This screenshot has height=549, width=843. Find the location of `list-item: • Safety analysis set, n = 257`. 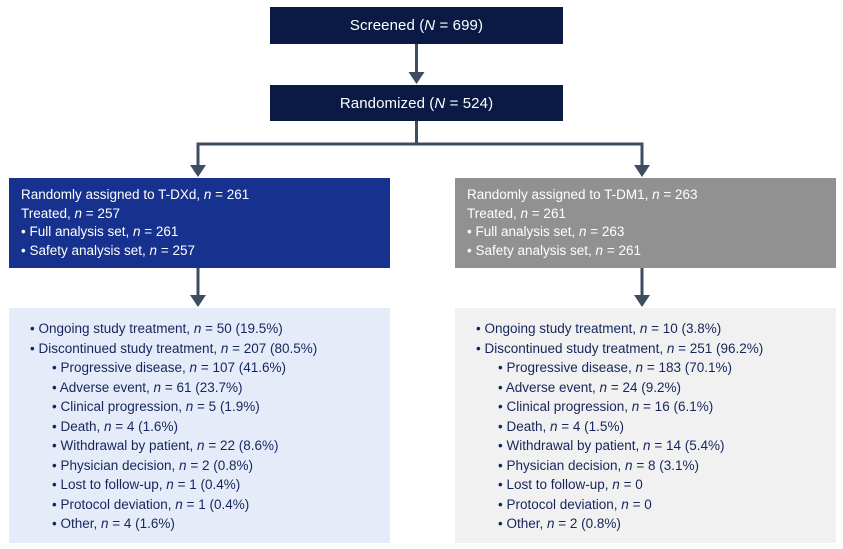

list-item: • Safety analysis set, n = 257 is located at coordinates (108, 250).